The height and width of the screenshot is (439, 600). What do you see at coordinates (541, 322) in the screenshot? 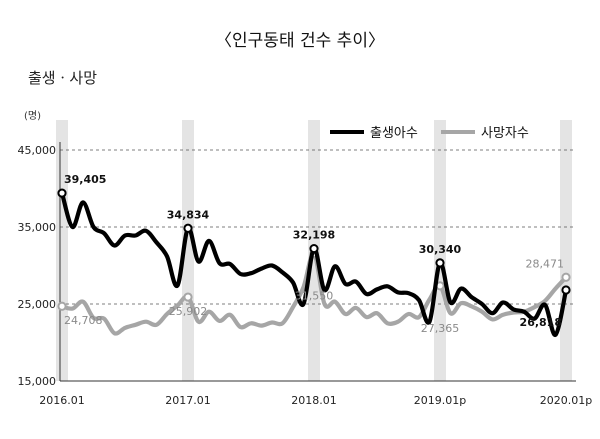
I see `data-label: 26,818` at bounding box center [541, 322].